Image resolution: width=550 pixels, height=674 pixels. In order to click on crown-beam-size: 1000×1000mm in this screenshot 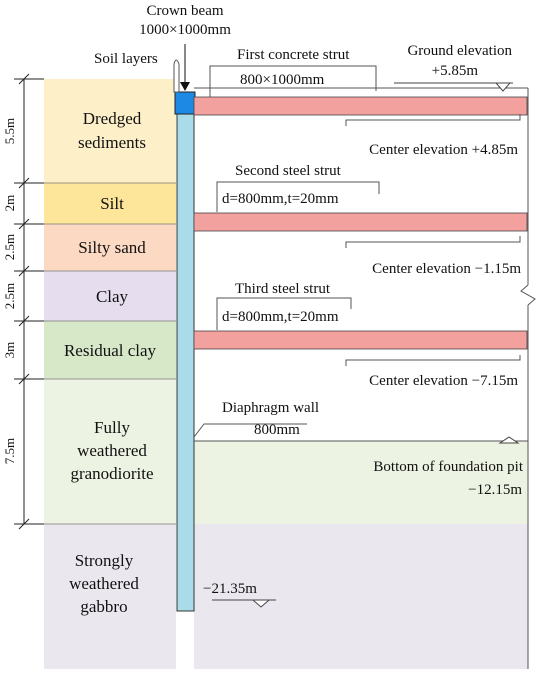, I will do `click(185, 30)`.